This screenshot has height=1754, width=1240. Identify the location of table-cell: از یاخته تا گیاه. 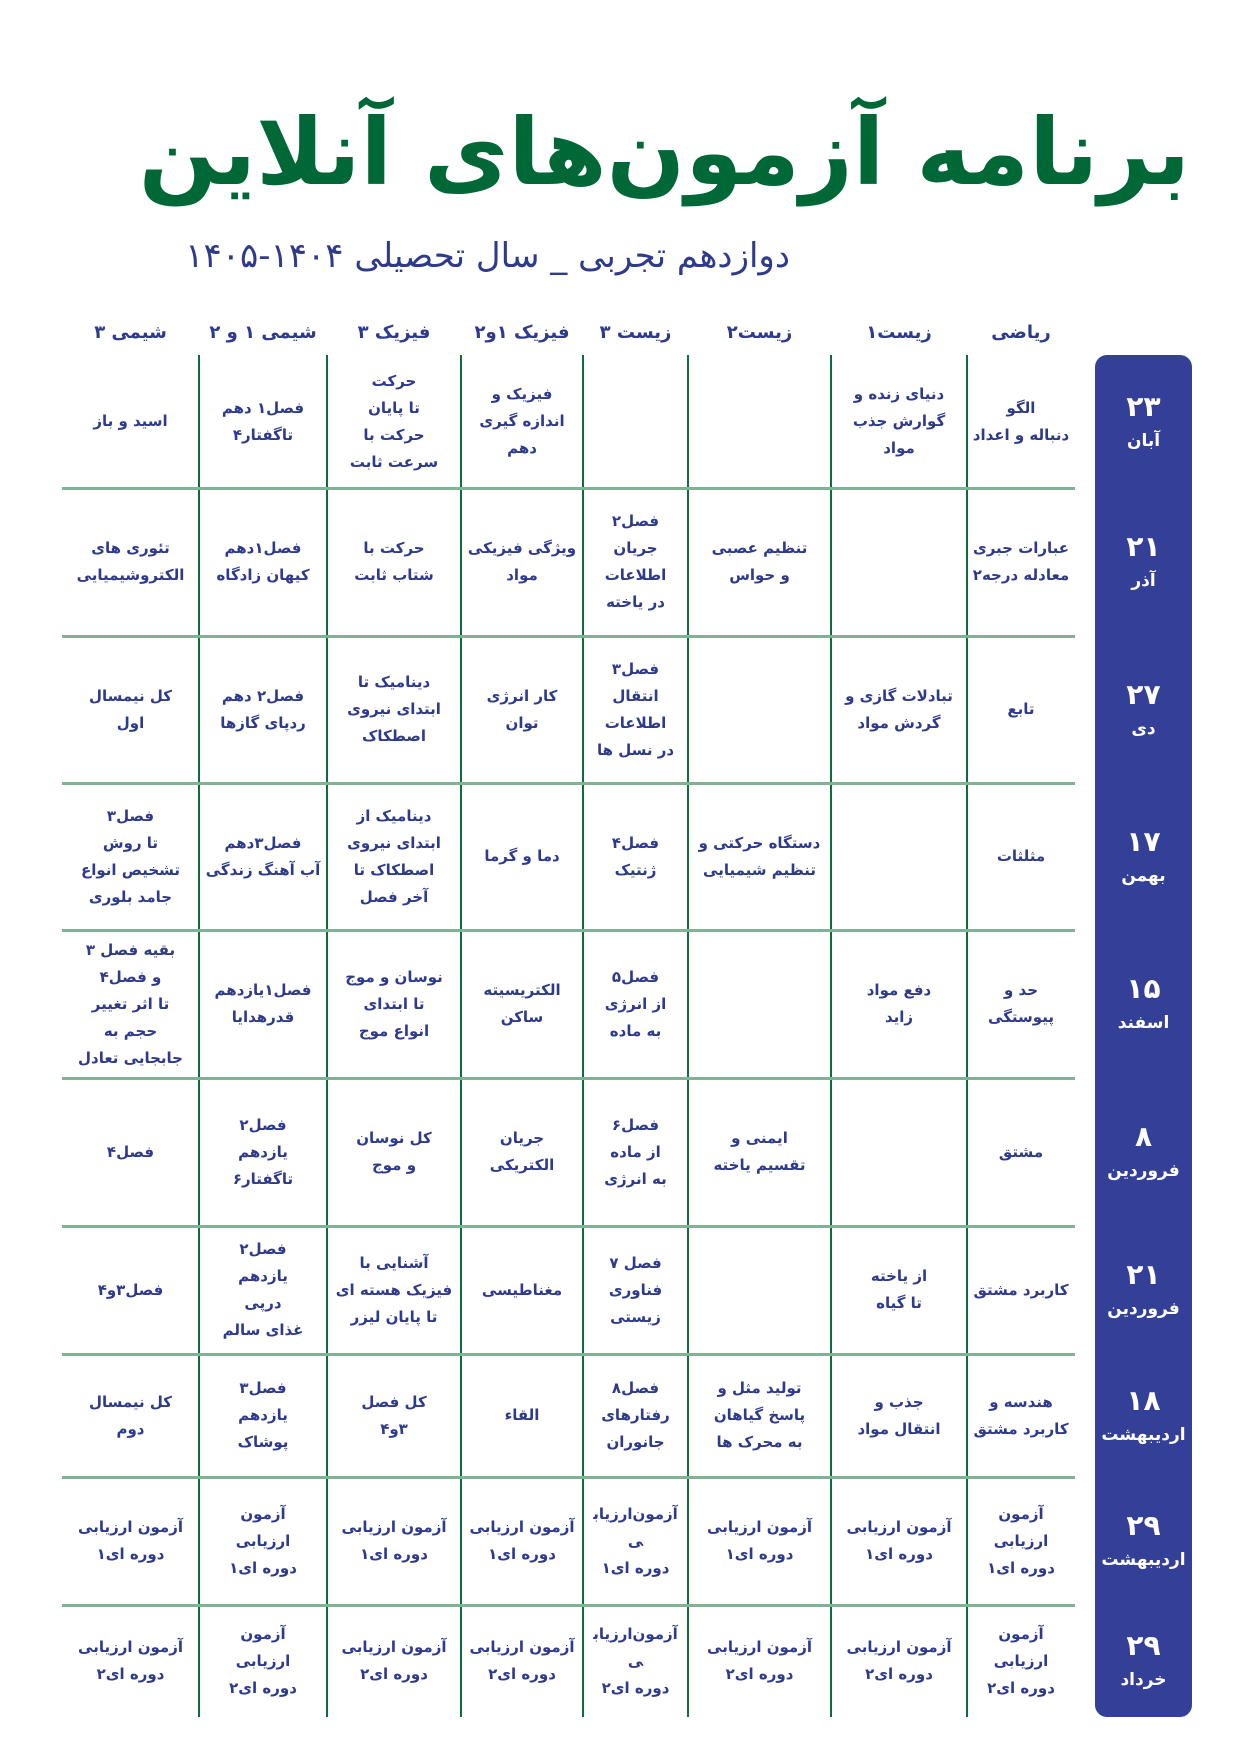
(899, 1289).